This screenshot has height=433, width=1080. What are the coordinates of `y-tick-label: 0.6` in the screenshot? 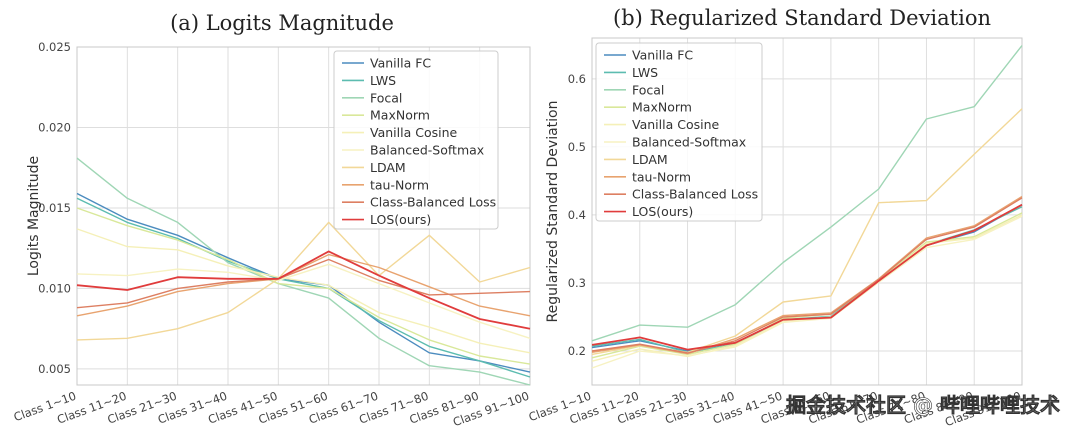 It's located at (577, 79).